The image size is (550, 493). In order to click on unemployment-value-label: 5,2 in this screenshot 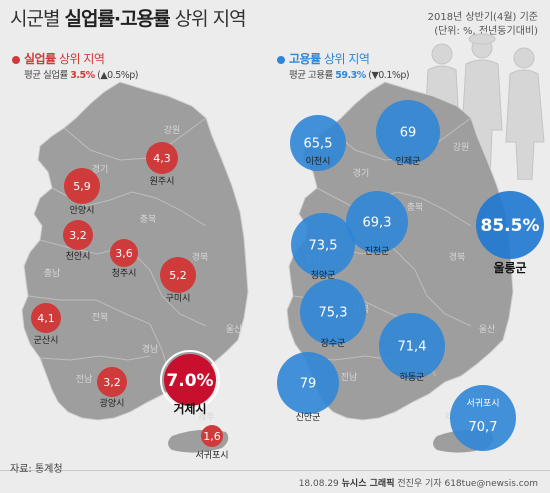, I will do `click(178, 275)`.